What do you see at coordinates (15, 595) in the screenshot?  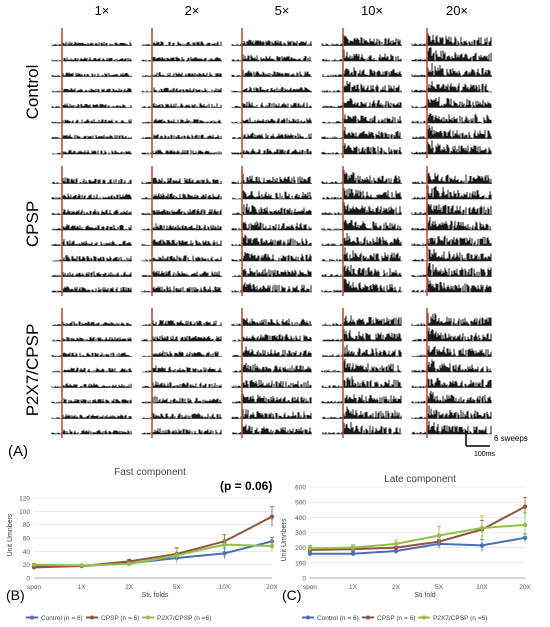 I see `chart-b-panel-label: (B)` at bounding box center [15, 595].